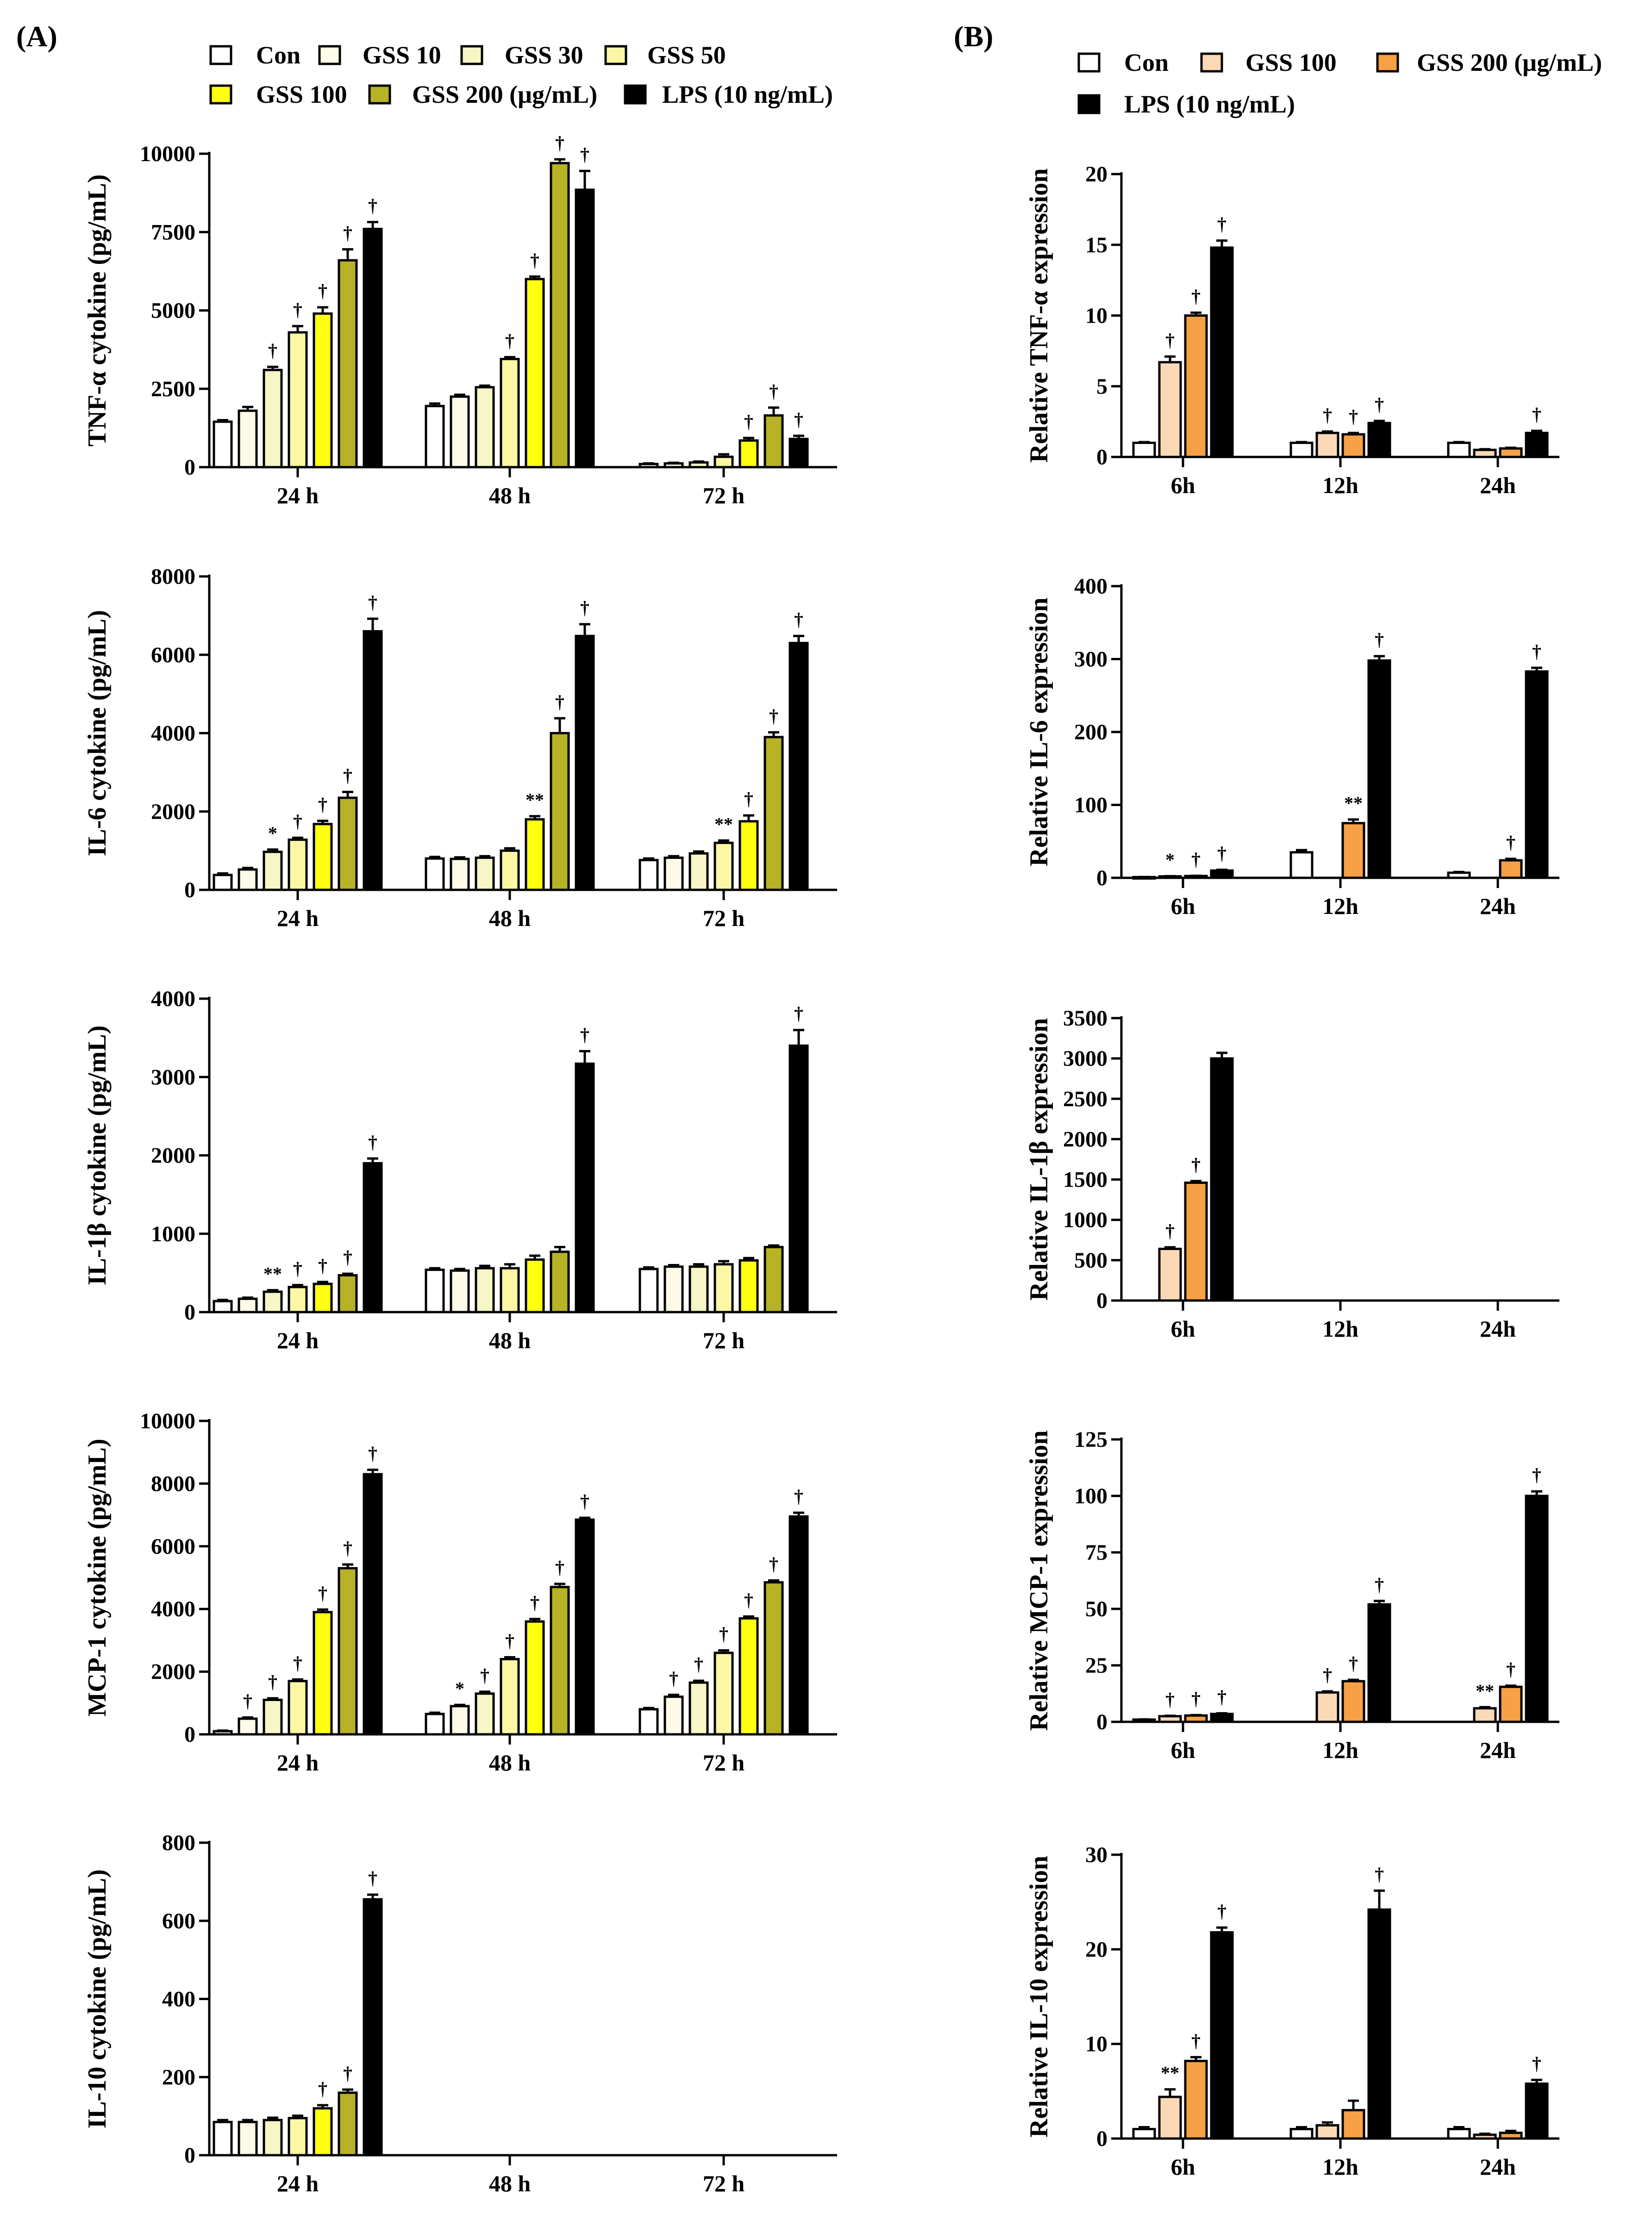 The width and height of the screenshot is (1652, 2214). What do you see at coordinates (798, 619) in the screenshot?
I see `sig-mark-a2-72-h-lps-10-ng-ml: †` at bounding box center [798, 619].